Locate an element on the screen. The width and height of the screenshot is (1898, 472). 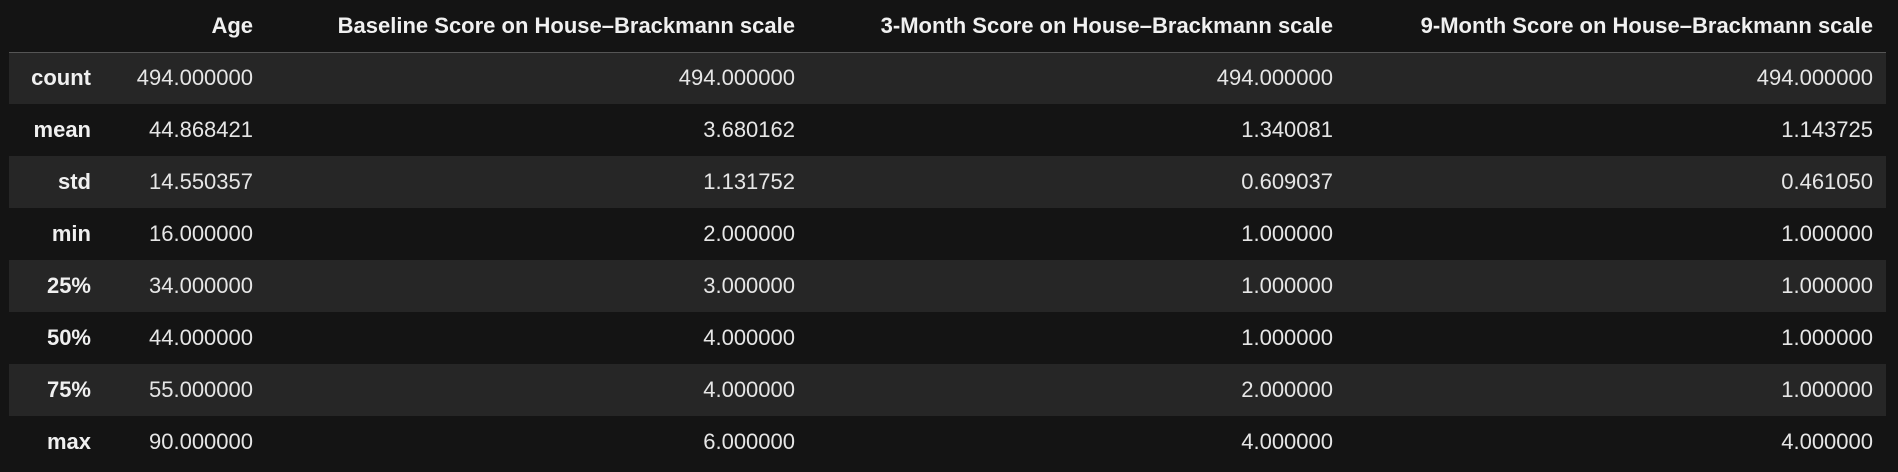
table-row-max: max 90.000000 6.000000 4.000000 4.000000 is located at coordinates (947, 442).